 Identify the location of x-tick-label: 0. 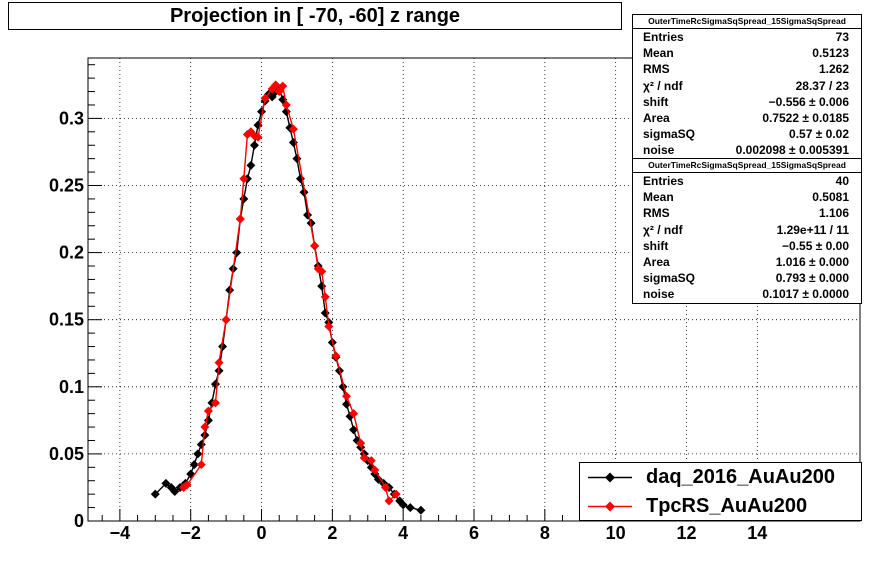
(262, 533).